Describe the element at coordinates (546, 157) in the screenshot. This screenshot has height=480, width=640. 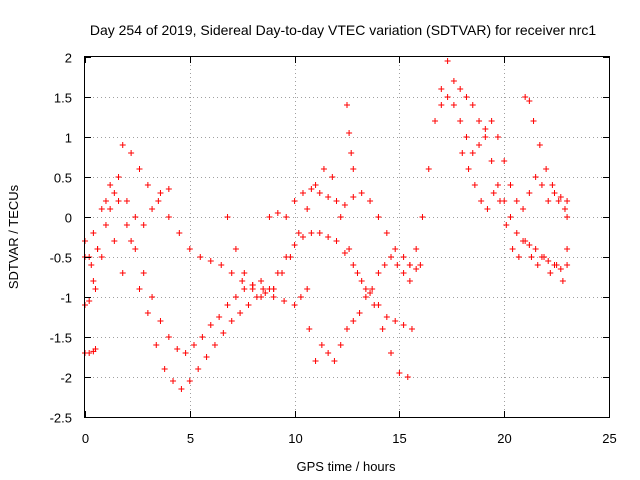
I see `series-sat-n` at that location.